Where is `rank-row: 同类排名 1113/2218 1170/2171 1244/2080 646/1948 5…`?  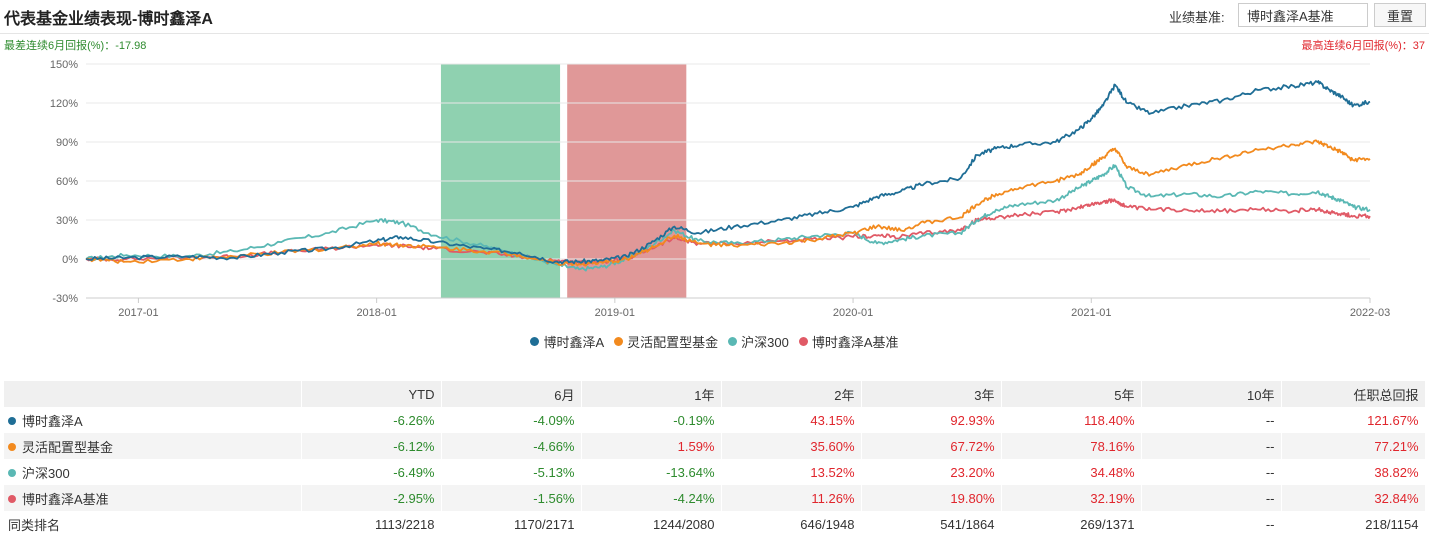 rank-row: 同类排名 1113/2218 1170/2171 1244/2080 646/1948 5… is located at coordinates (715, 524).